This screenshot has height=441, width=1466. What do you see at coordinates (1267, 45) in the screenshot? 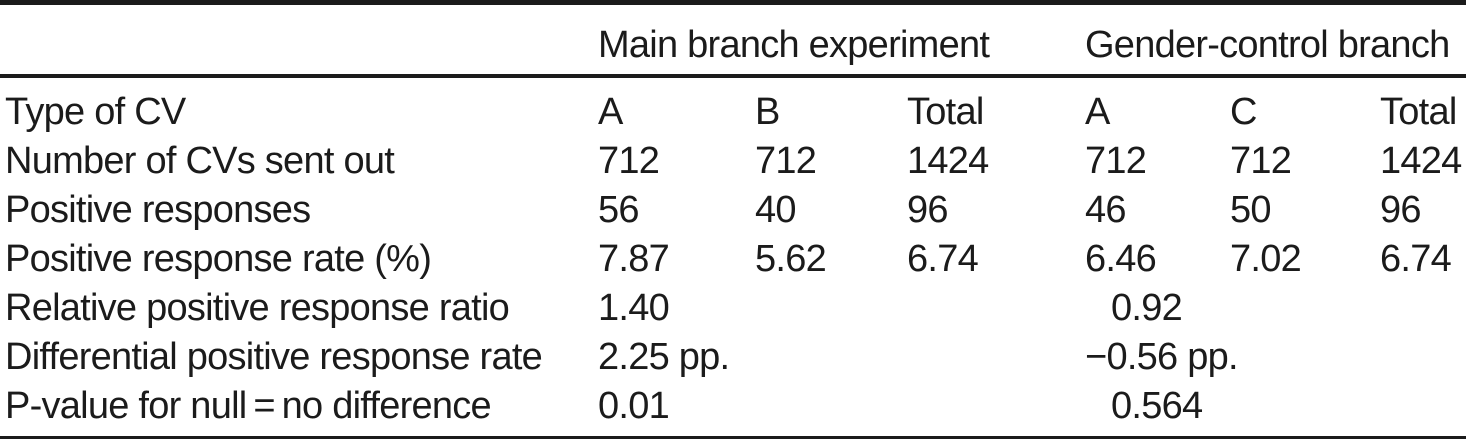
I see `column-group-header-gender-control: Gender-control branch` at bounding box center [1267, 45].